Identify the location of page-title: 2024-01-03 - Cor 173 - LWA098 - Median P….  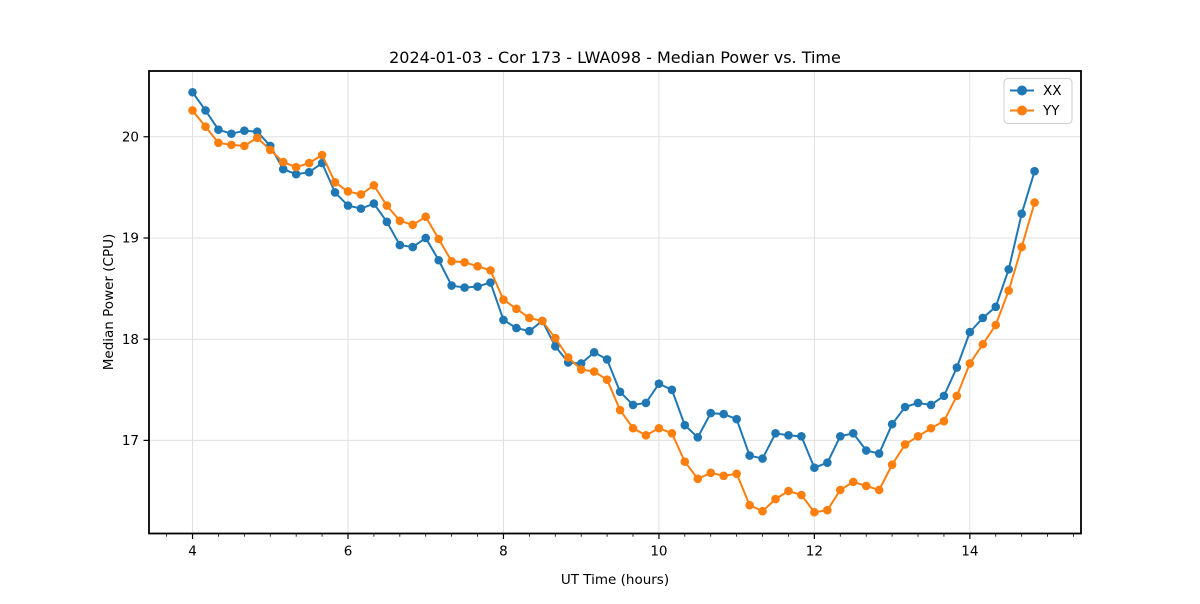
(615, 57).